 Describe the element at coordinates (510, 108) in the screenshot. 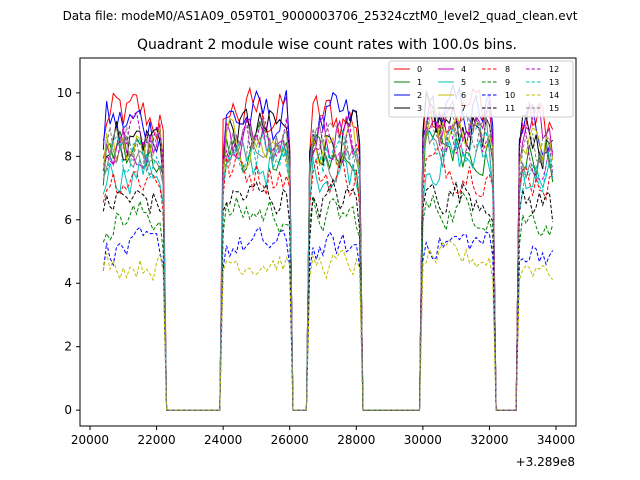

I see `legend-label: 11` at that location.